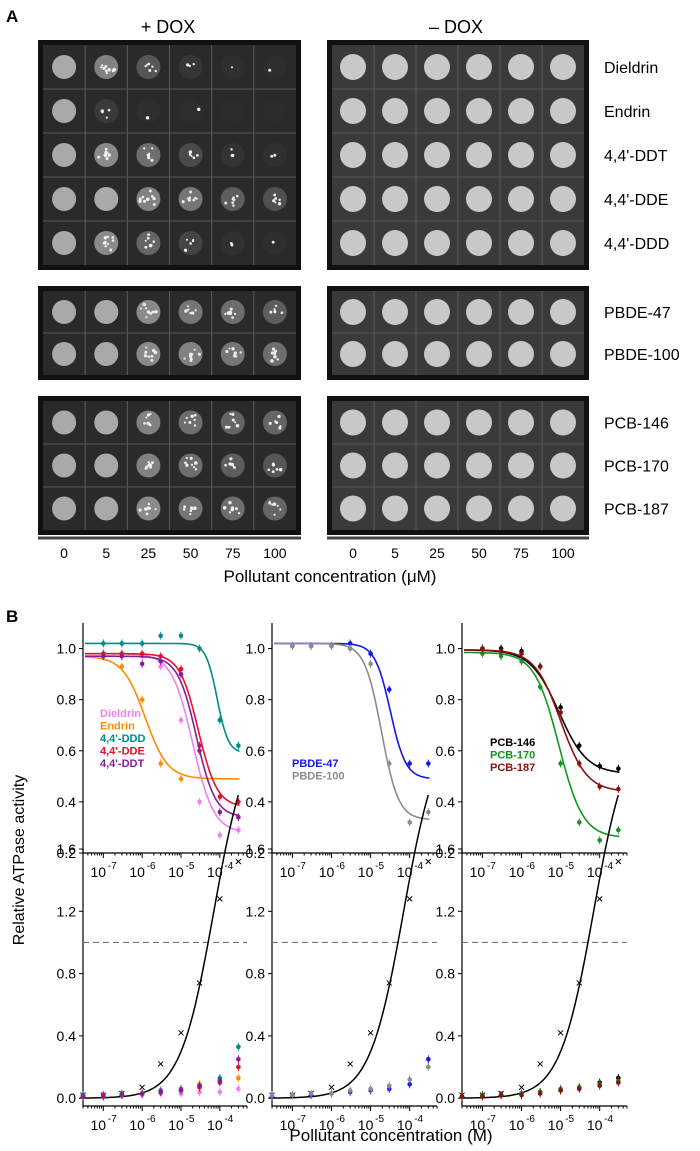 Image resolution: width=700 pixels, height=1151 pixels. What do you see at coordinates (642, 355) in the screenshot?
I see `row-label-pbde-100: PBDE-100` at bounding box center [642, 355].